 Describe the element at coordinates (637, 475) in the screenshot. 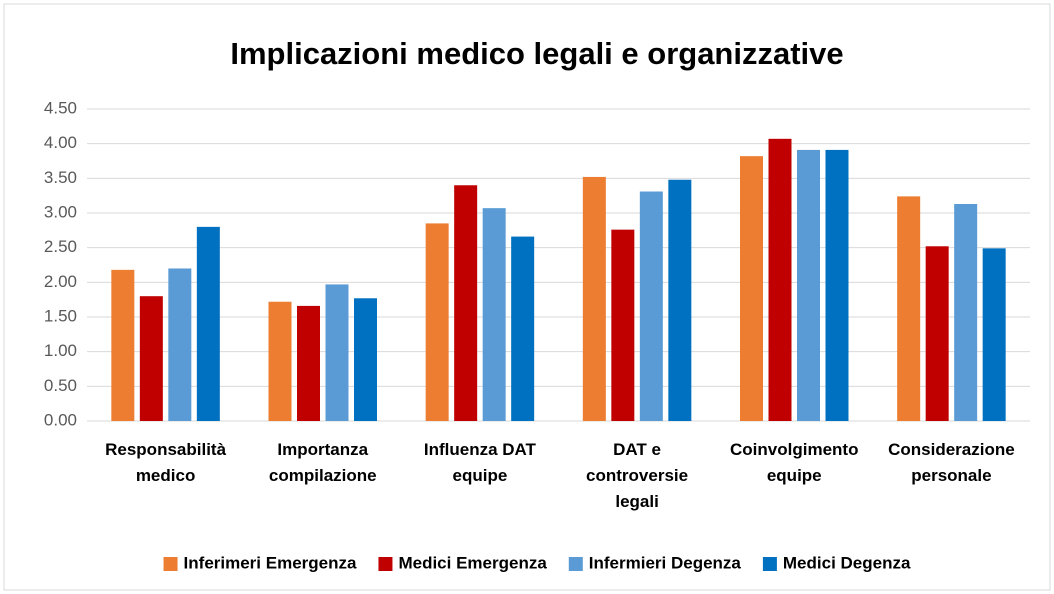

I see `x-tick-label: DAT e controversie legali` at that location.